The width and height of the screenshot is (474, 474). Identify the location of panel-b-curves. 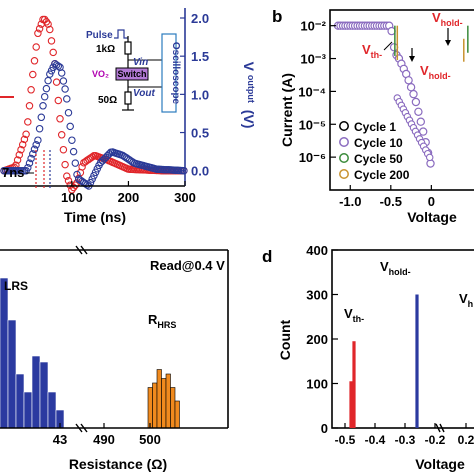
(401, 94).